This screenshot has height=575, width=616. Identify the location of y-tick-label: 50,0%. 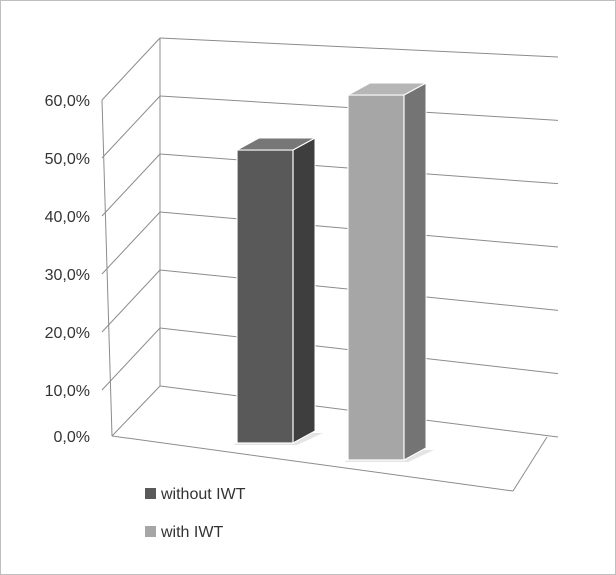
(67, 159).